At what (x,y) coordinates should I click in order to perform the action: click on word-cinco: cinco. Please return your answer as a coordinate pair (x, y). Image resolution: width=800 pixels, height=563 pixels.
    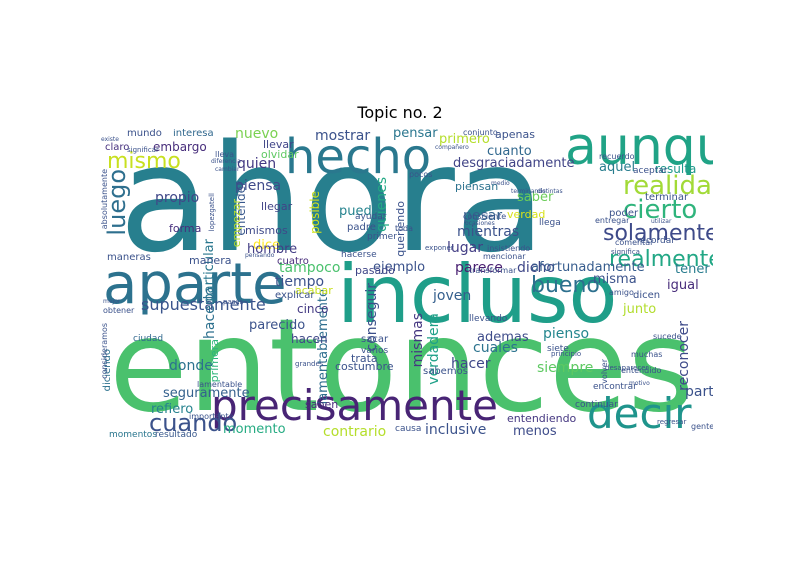
    Looking at the image, I should click on (313, 309).